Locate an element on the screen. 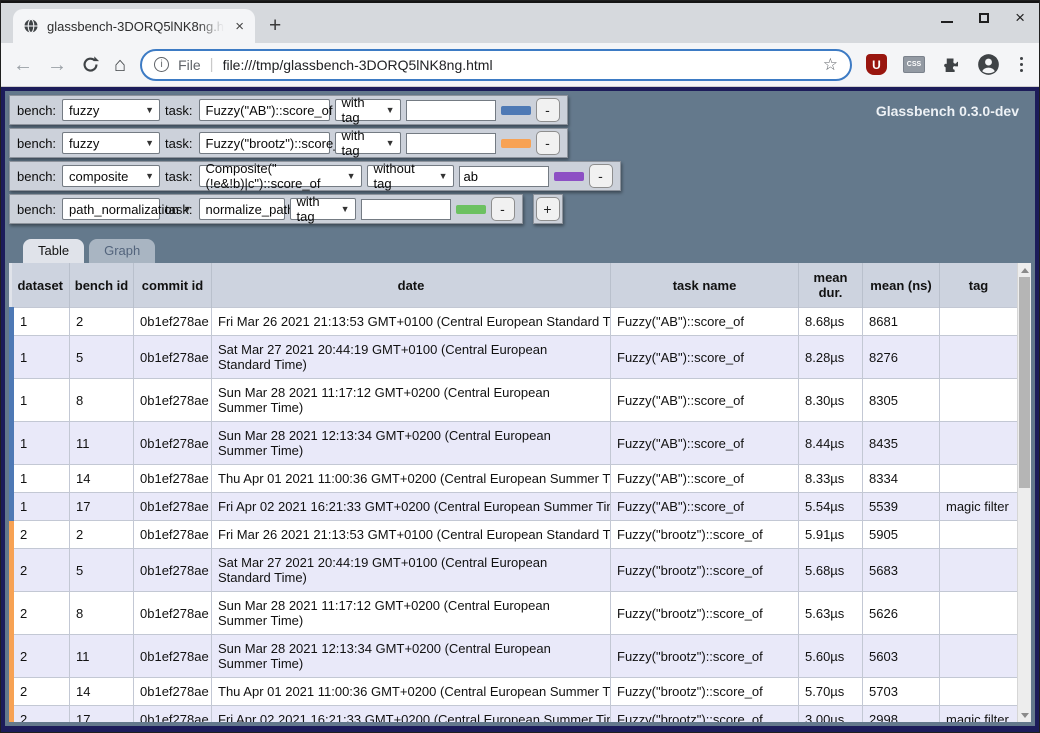 The image size is (1040, 733). css-extension-icon: CSS is located at coordinates (914, 64).